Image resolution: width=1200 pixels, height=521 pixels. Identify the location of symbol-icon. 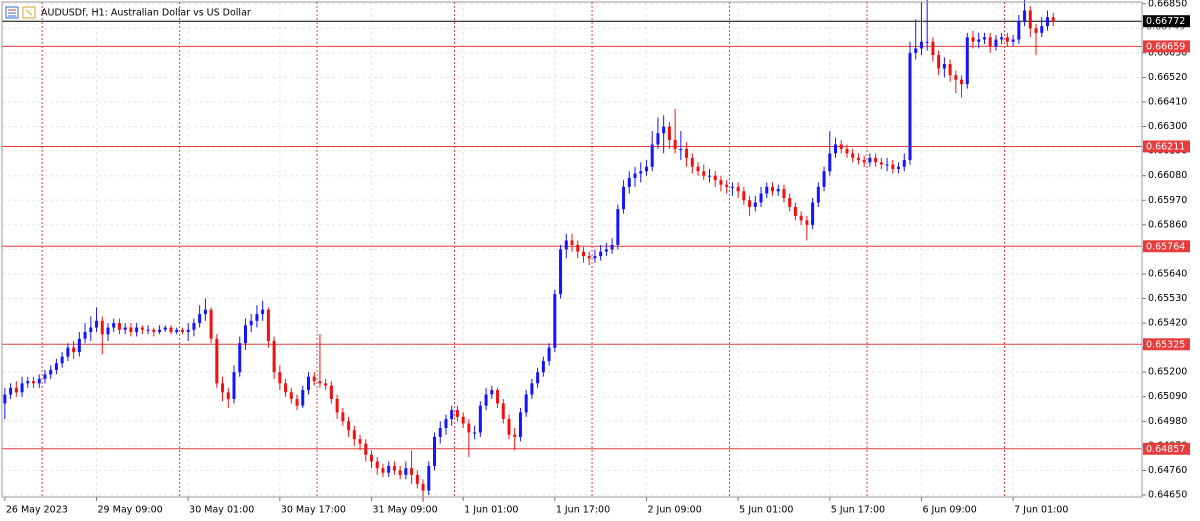
(20, 12).